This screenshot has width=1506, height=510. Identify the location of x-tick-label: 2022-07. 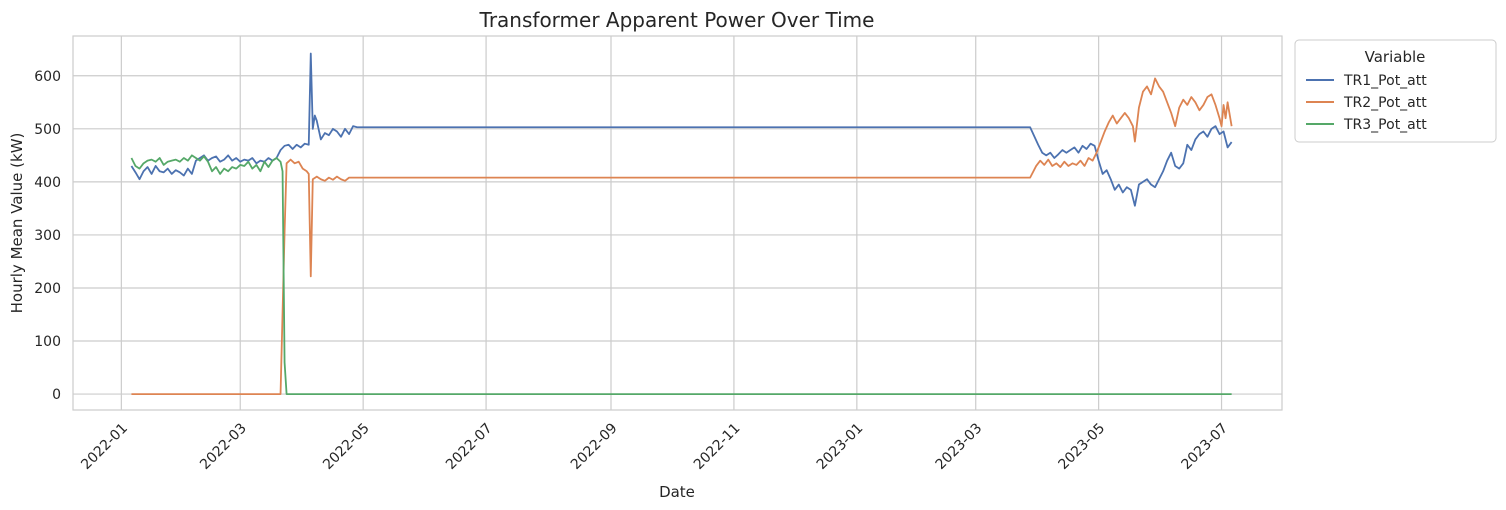
(469, 446).